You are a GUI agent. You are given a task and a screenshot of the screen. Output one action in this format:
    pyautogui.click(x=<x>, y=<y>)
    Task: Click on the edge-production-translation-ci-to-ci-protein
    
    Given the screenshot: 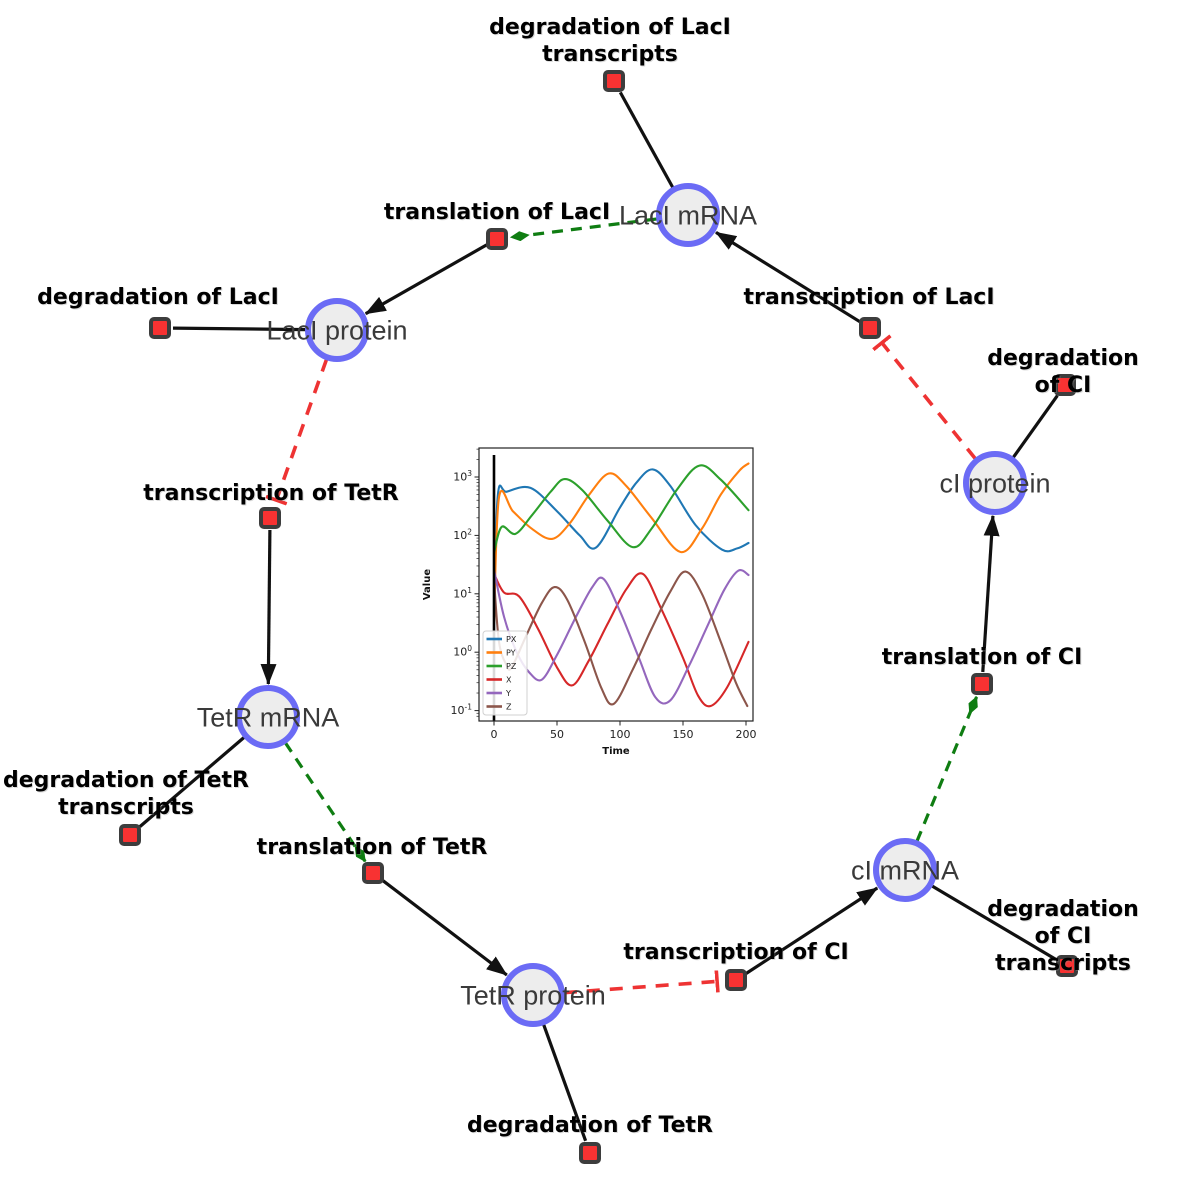 What is the action you would take?
    pyautogui.click(x=990, y=593)
    